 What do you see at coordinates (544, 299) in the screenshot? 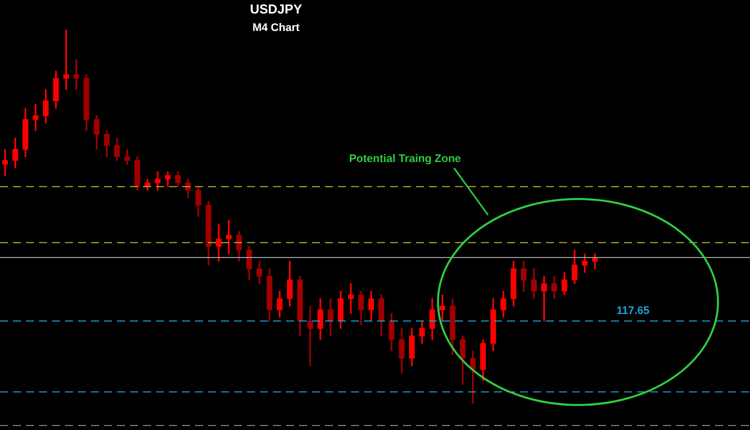
I see `candlestick` at bounding box center [544, 299].